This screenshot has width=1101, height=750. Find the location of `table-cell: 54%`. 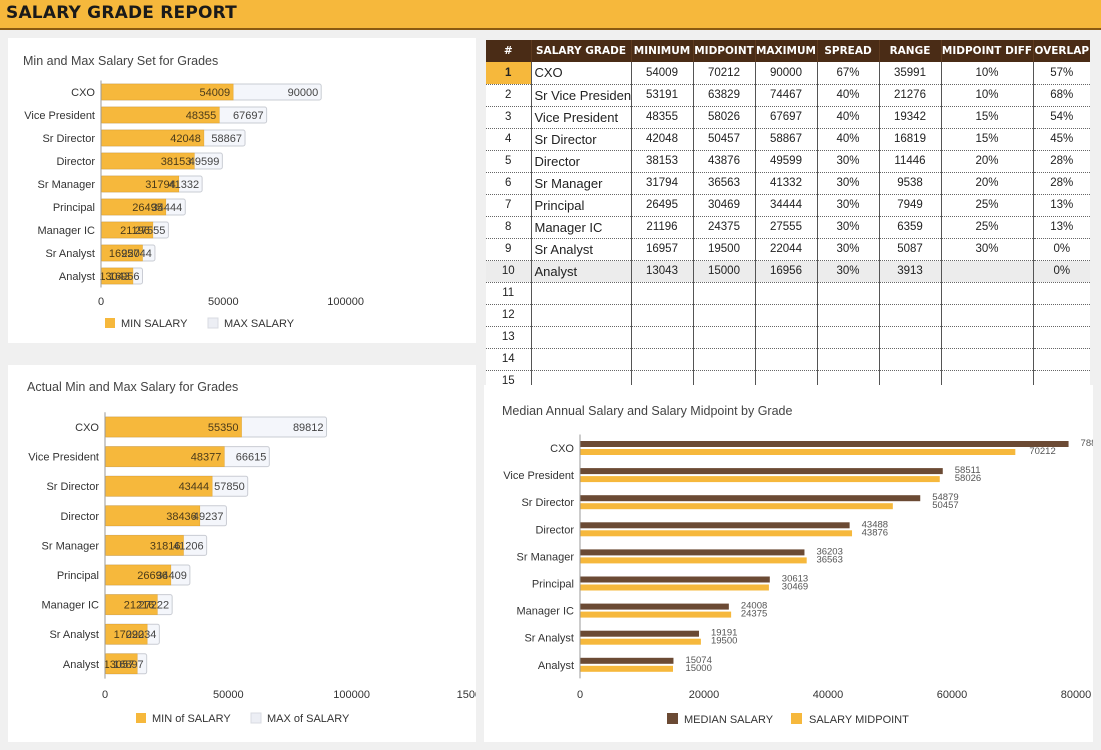

table-cell: 54% is located at coordinates (1061, 117).